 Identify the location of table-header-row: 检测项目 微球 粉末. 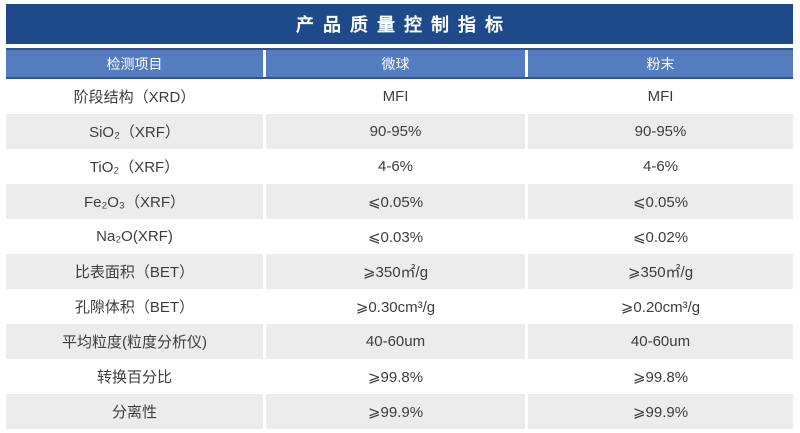
(399, 63).